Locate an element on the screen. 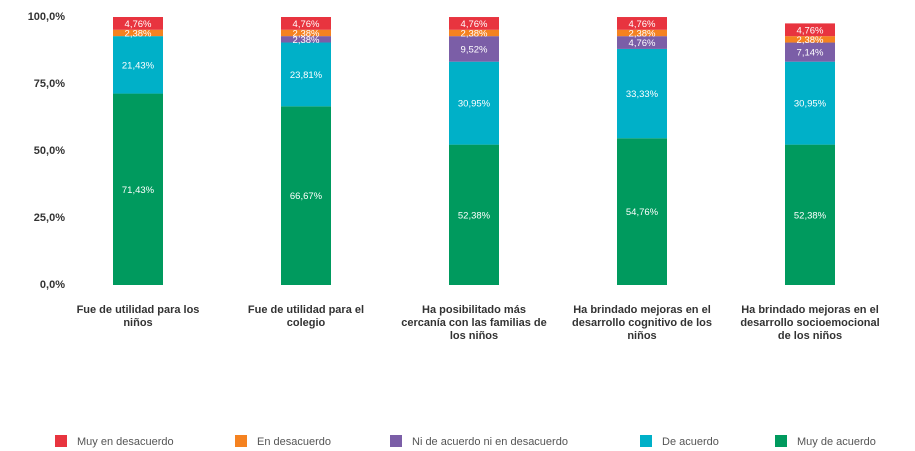 Image resolution: width=915 pixels, height=451 pixels. legend-label: En desacuerdo is located at coordinates (294, 442).